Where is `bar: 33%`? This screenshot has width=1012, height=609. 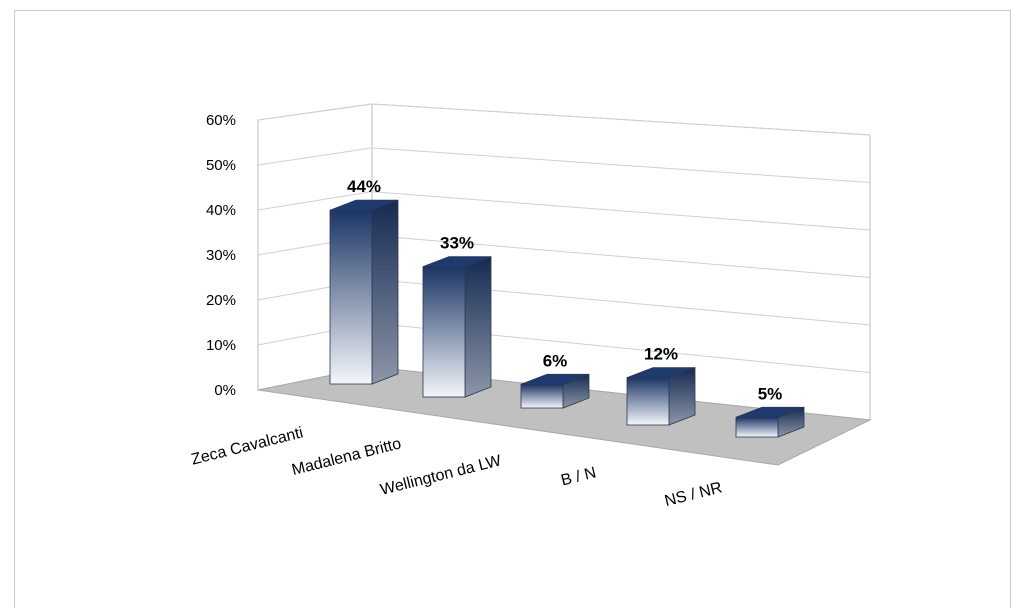 bar: 33% is located at coordinates (457, 316).